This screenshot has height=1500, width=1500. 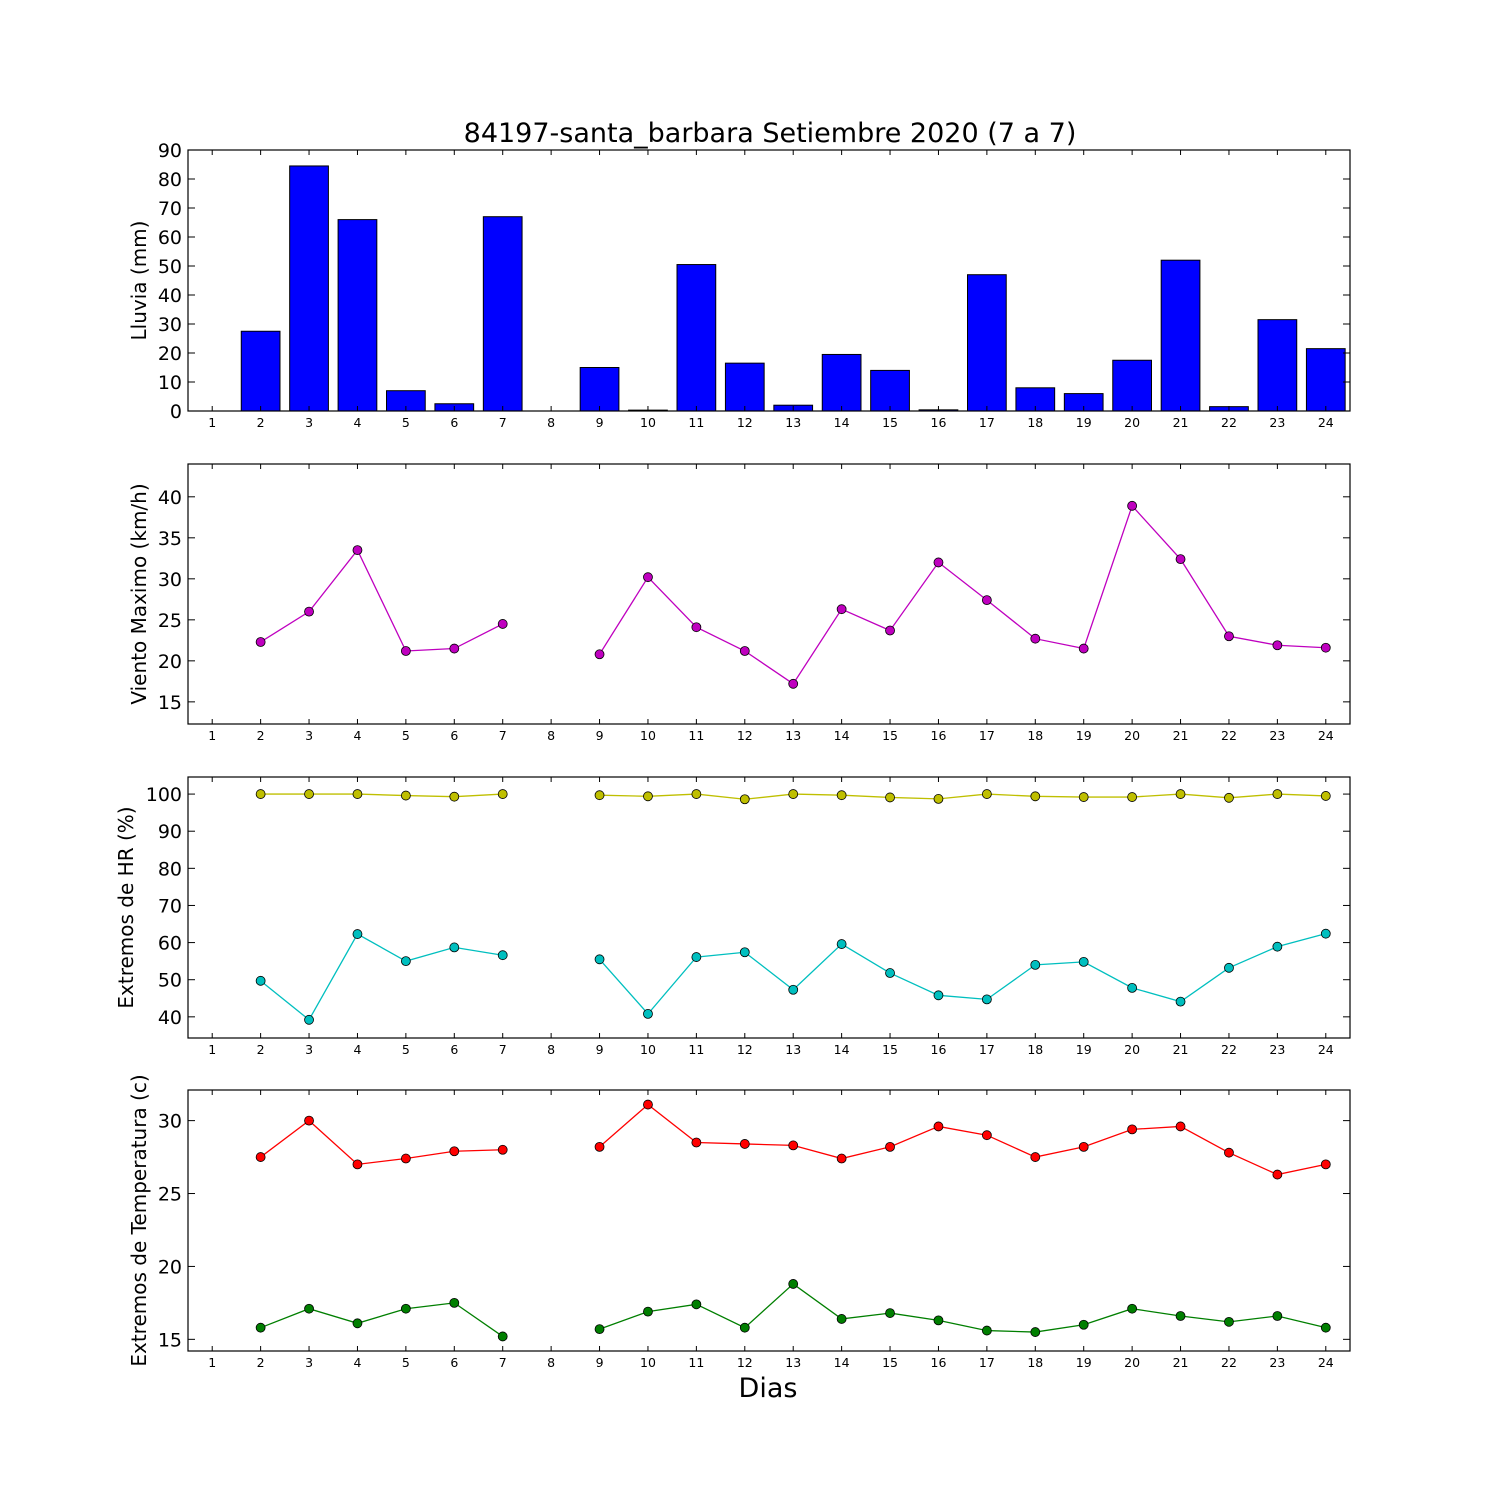 What do you see at coordinates (1132, 1362) in the screenshot?
I see `x-tick-label: 20` at bounding box center [1132, 1362].